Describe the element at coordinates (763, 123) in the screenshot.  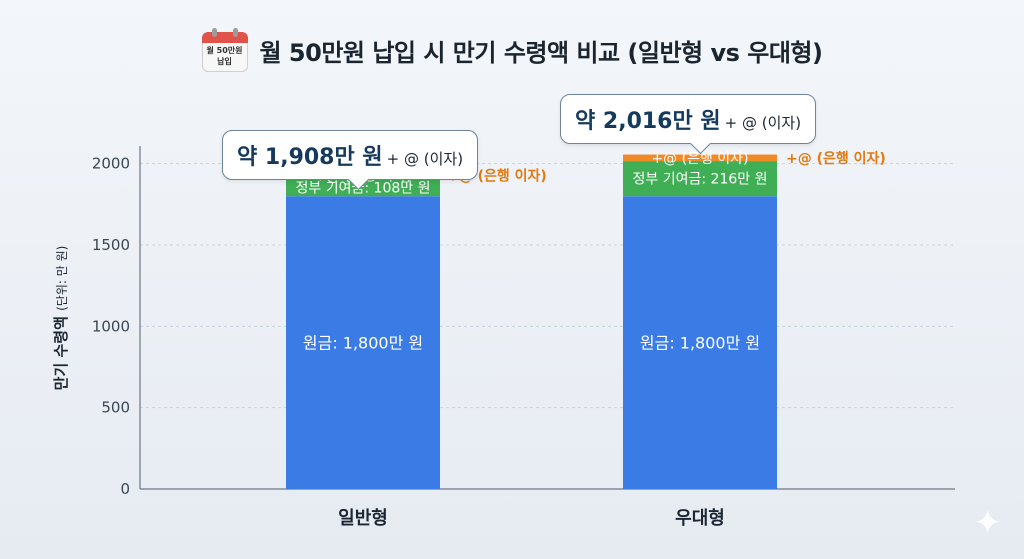
I see `callout-preferred-note: + @ (이자)` at that location.